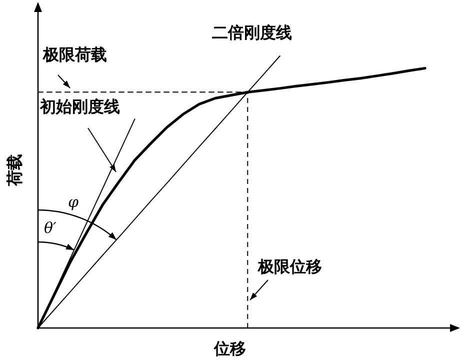 This screenshot has height=362, width=476. I want to click on x-axis-title: 位移, so click(229, 348).